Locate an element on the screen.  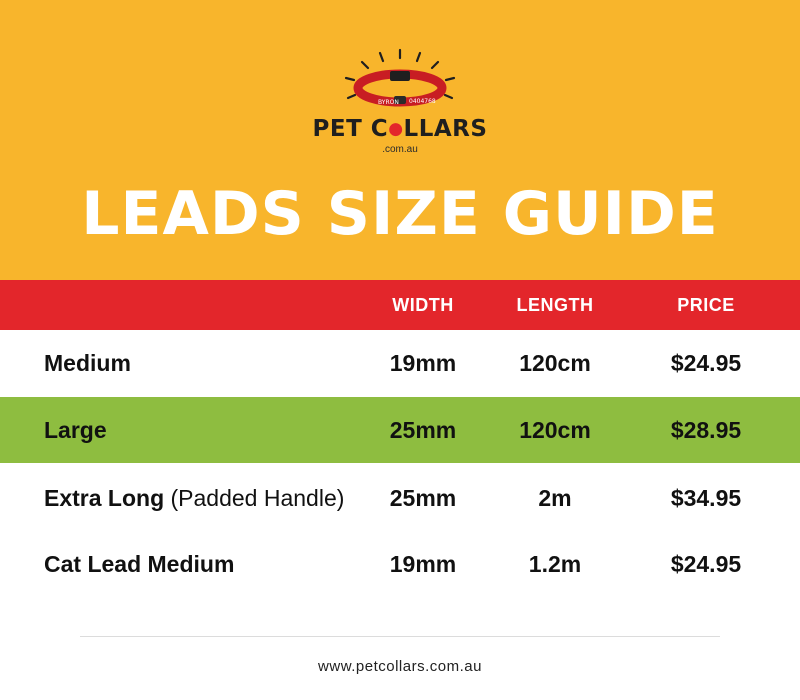
brand-pet-text: PET C is located at coordinates (350, 129).